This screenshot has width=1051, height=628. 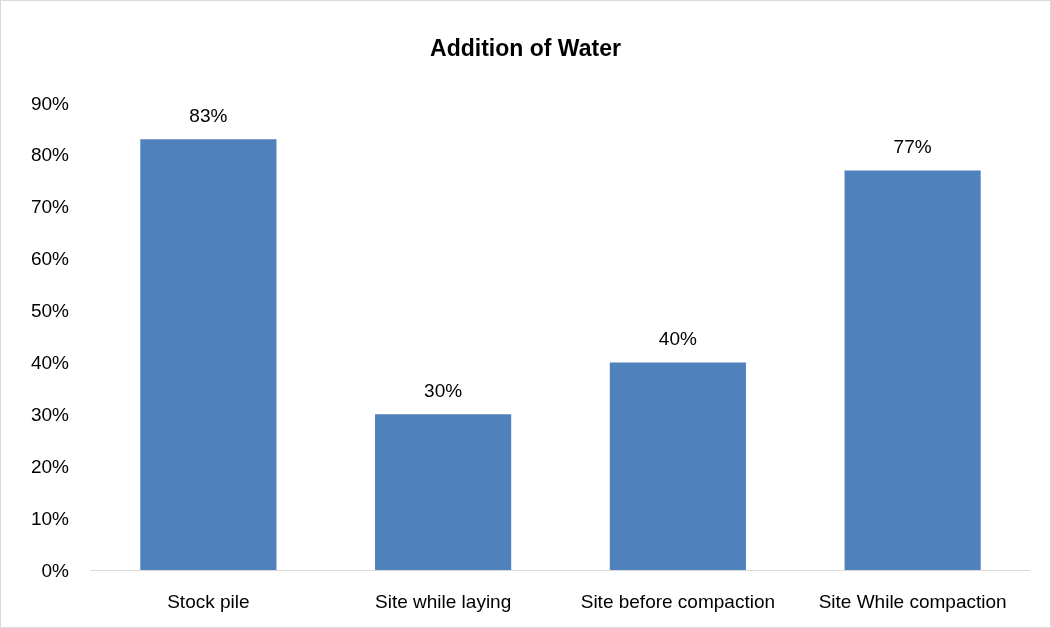 What do you see at coordinates (678, 601) in the screenshot?
I see `x-tick-label: Site before compaction` at bounding box center [678, 601].